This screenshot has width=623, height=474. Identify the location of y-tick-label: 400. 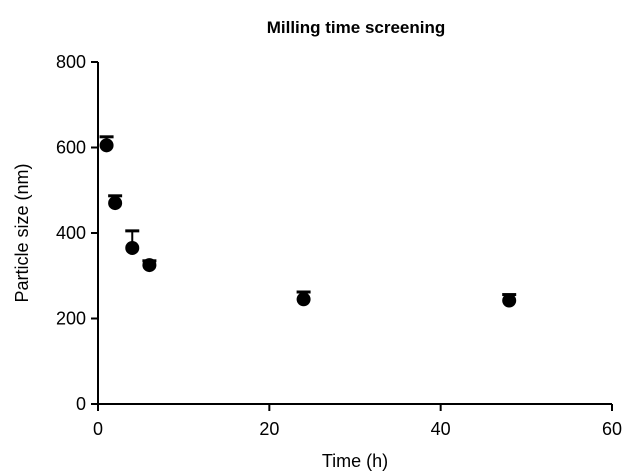
(71, 233).